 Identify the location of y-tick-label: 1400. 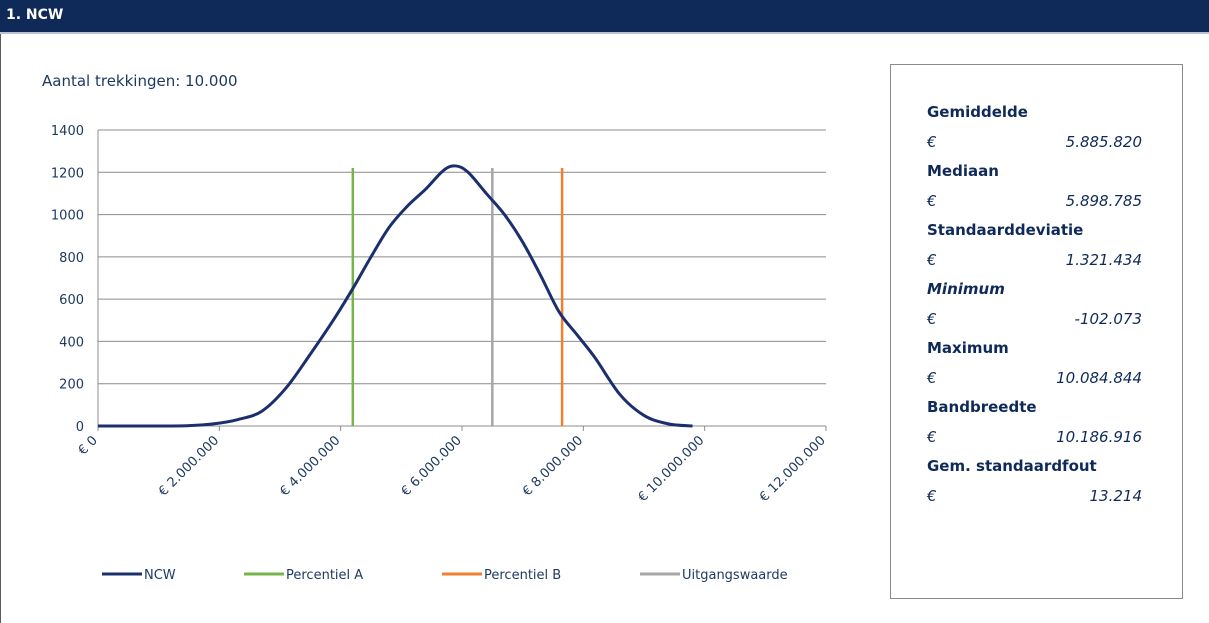
(67, 131).